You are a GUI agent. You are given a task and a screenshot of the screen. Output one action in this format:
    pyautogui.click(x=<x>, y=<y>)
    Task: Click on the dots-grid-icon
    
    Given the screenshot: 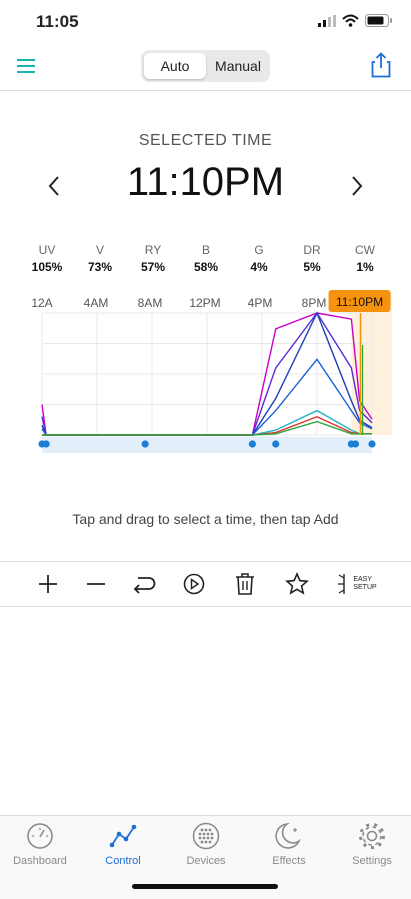 What is the action you would take?
    pyautogui.click(x=206, y=836)
    